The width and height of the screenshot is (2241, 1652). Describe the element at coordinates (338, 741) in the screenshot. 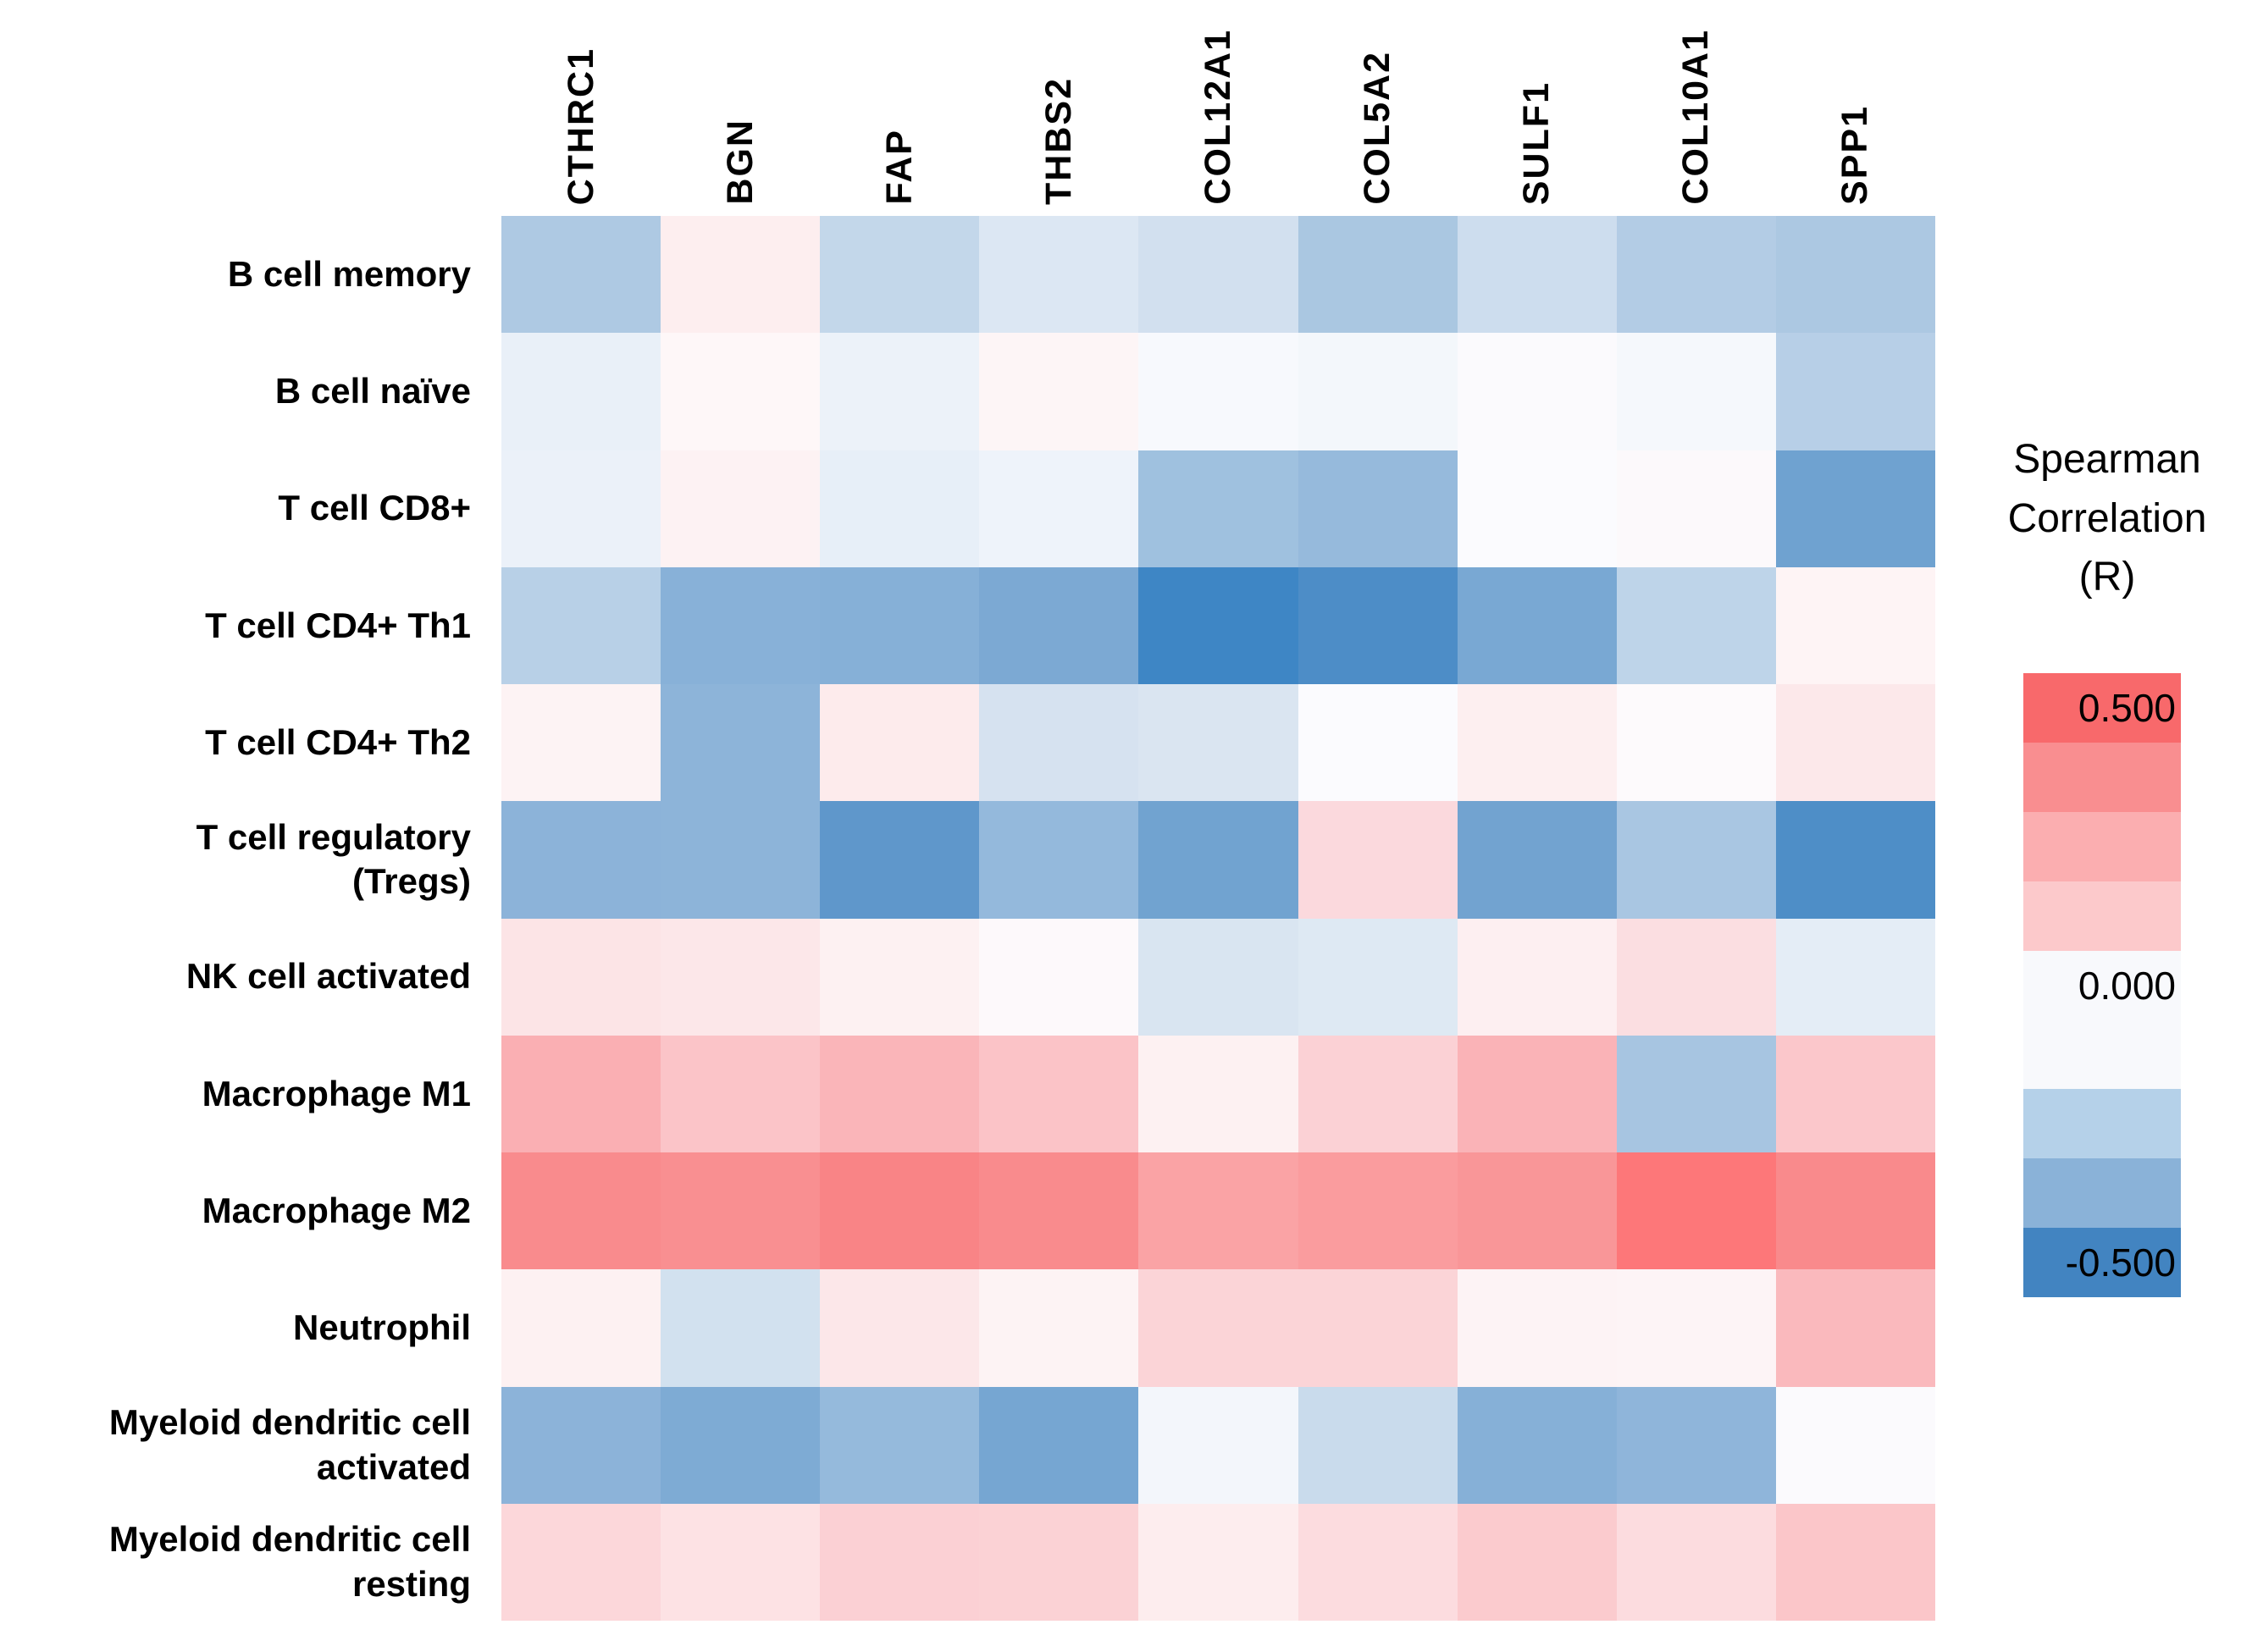

I see `row-label: T cell CD4+ Th2` at that location.